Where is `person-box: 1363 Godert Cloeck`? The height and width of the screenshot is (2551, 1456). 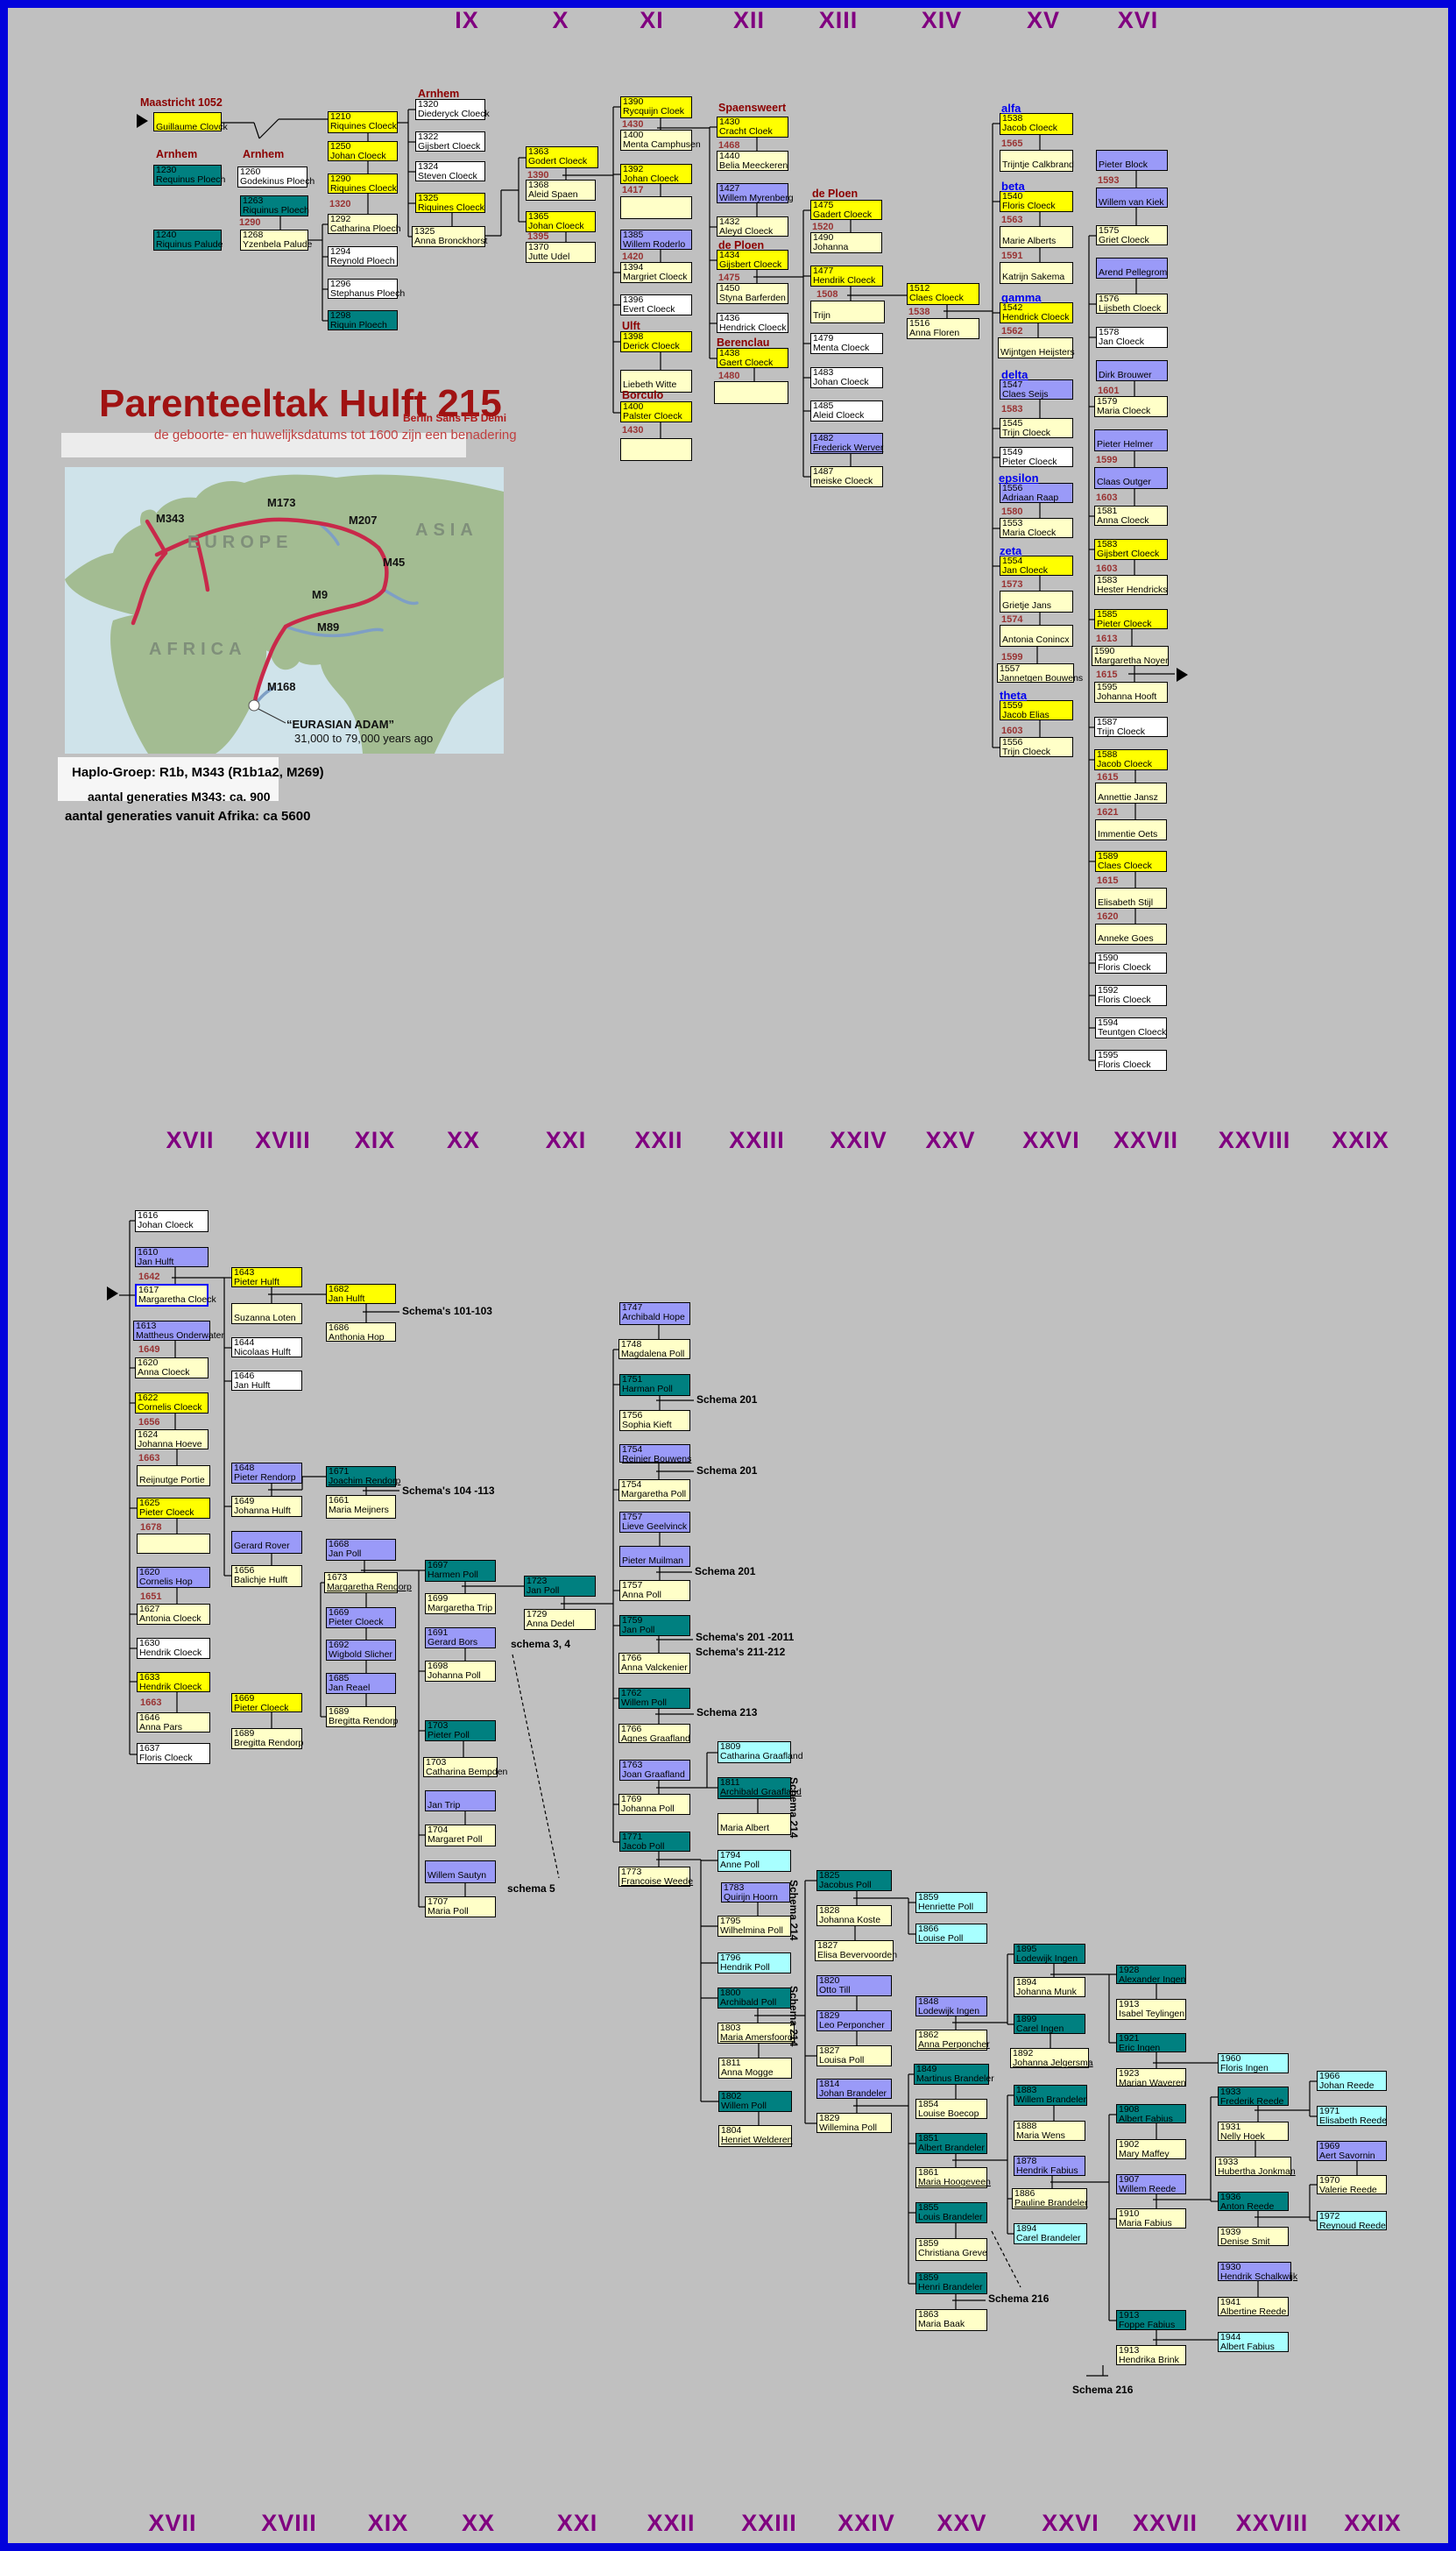
person-box: 1363 Godert Cloeck is located at coordinates (562, 157).